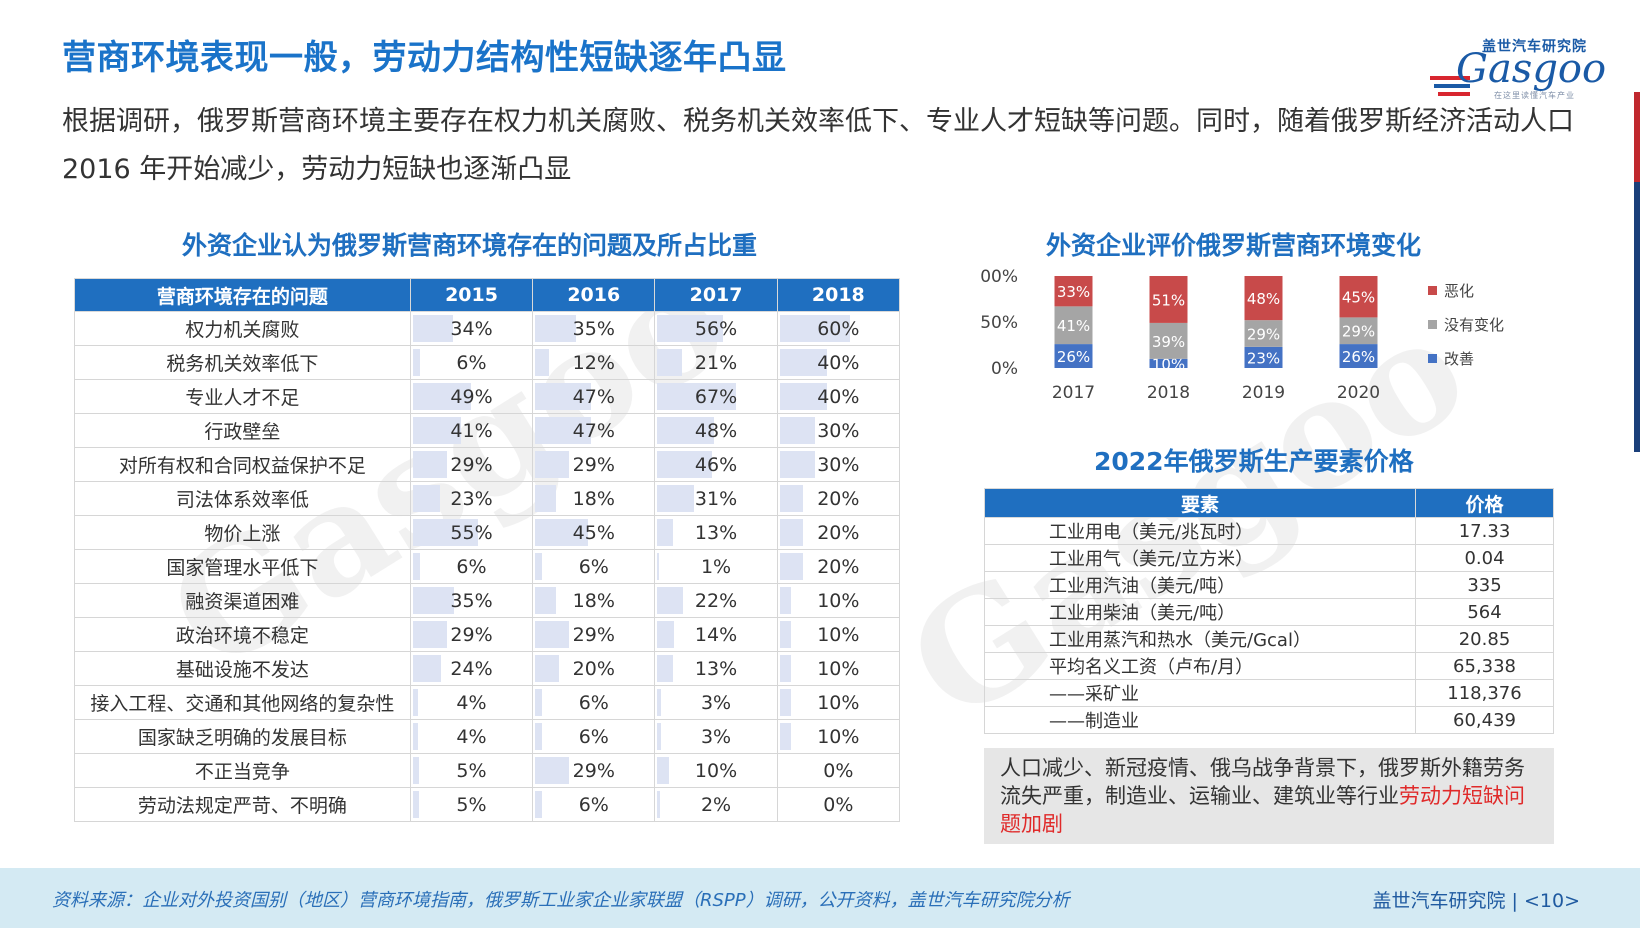 The image size is (1640, 928). I want to click on logo-cn: 盖世汽车研究院, so click(1534, 47).